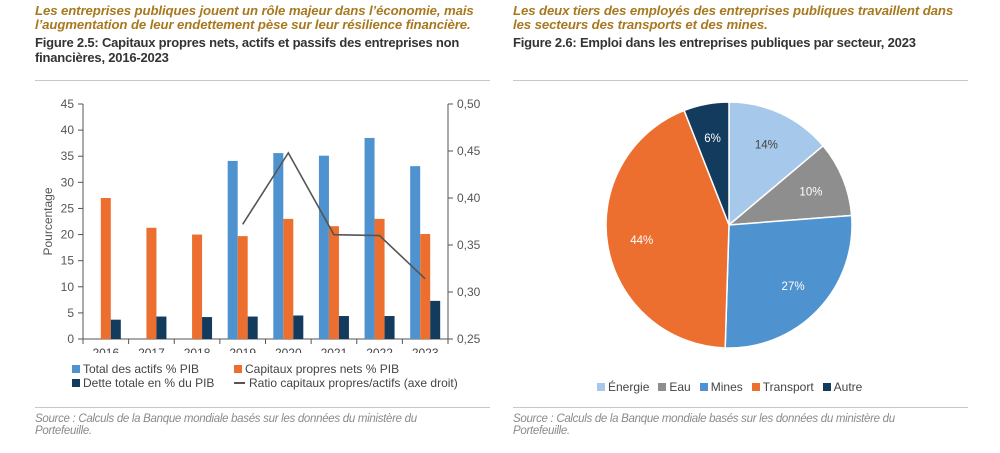 The image size is (1000, 453). I want to click on bar-total-2021, so click(323, 247).